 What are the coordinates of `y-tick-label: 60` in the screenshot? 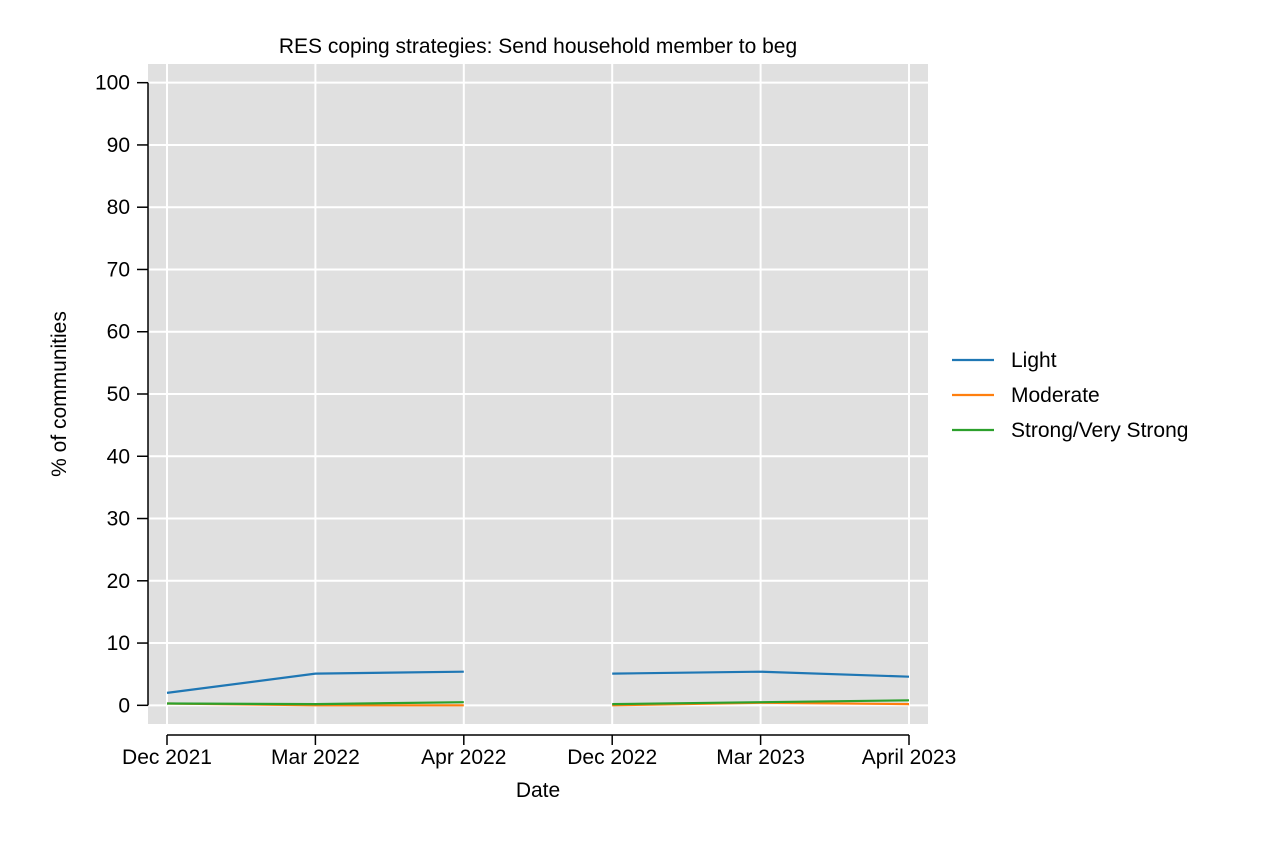 It's located at (118, 332).